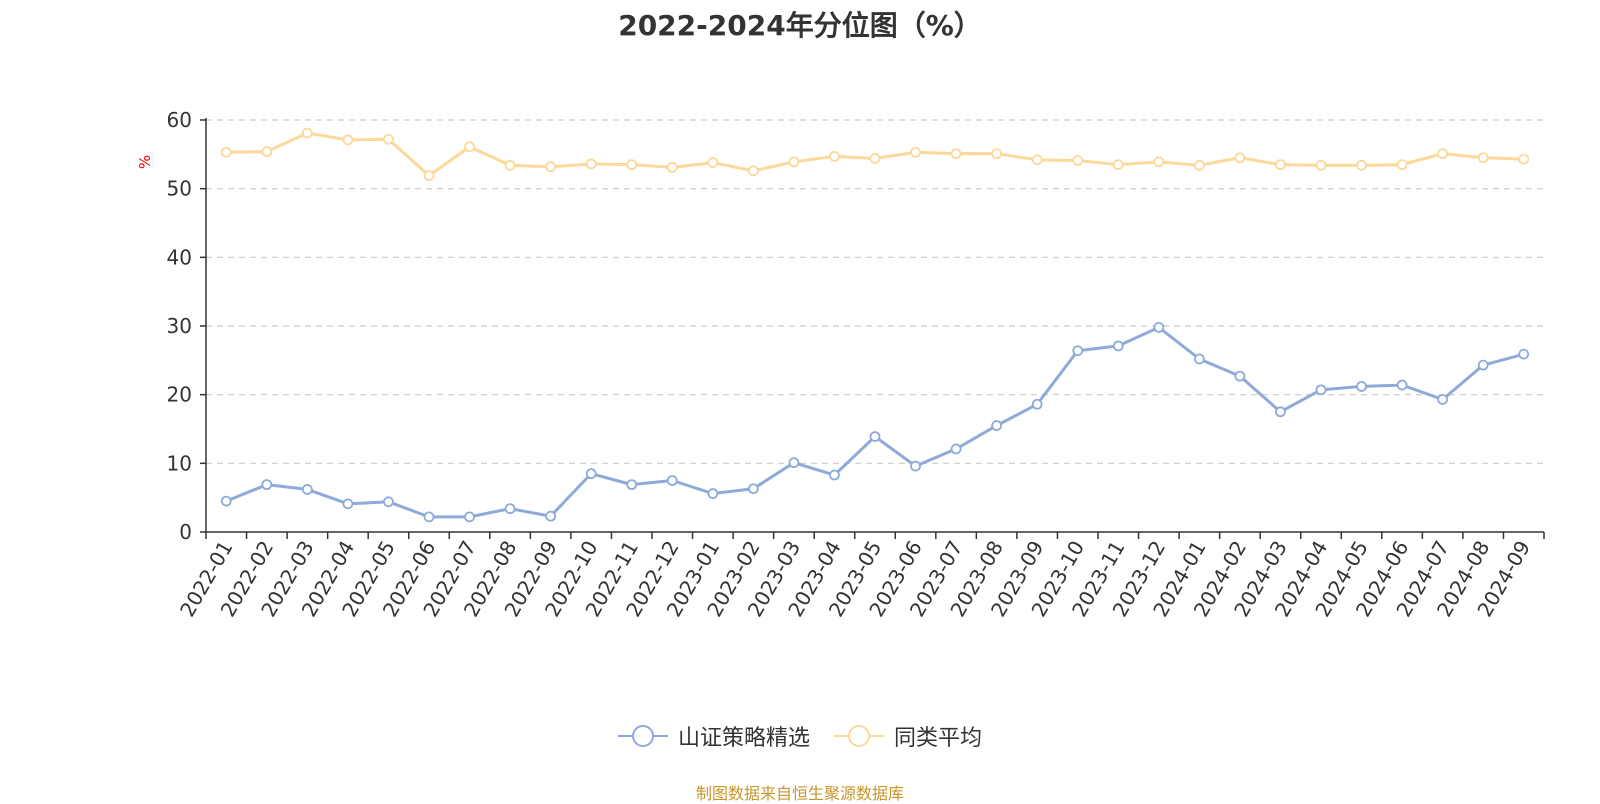 The width and height of the screenshot is (1600, 804). I want to click on y-tick-label: 30, so click(179, 326).